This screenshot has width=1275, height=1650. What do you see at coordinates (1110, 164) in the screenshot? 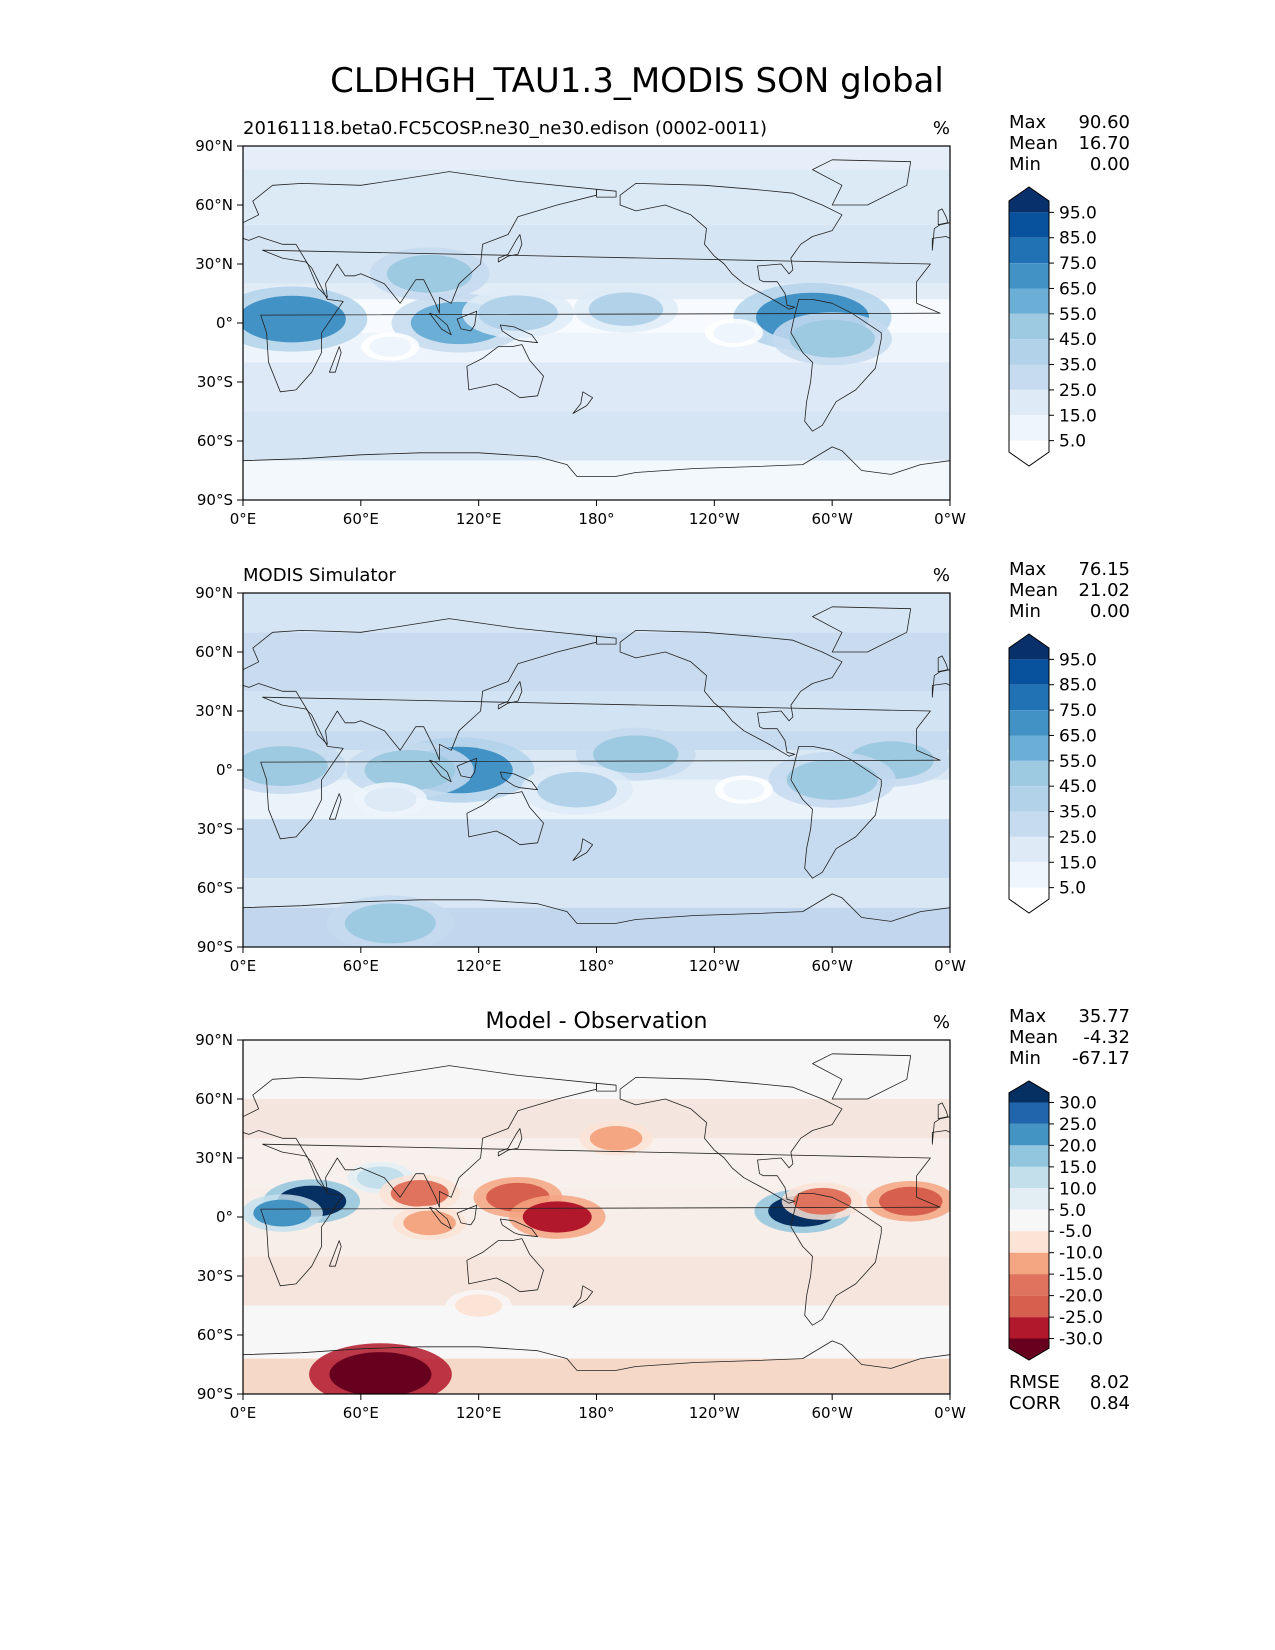
I see `stat-value: 0.00` at bounding box center [1110, 164].